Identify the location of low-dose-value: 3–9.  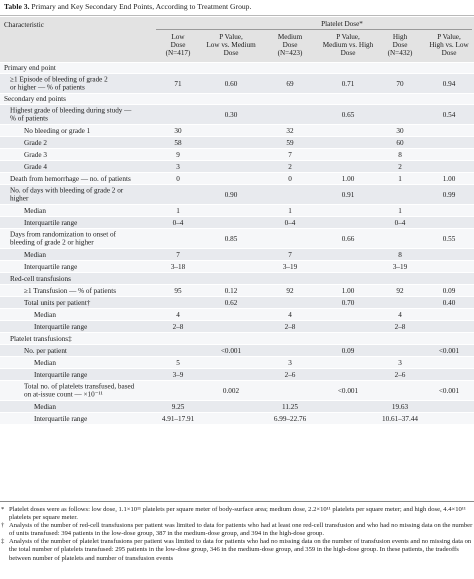
(178, 374).